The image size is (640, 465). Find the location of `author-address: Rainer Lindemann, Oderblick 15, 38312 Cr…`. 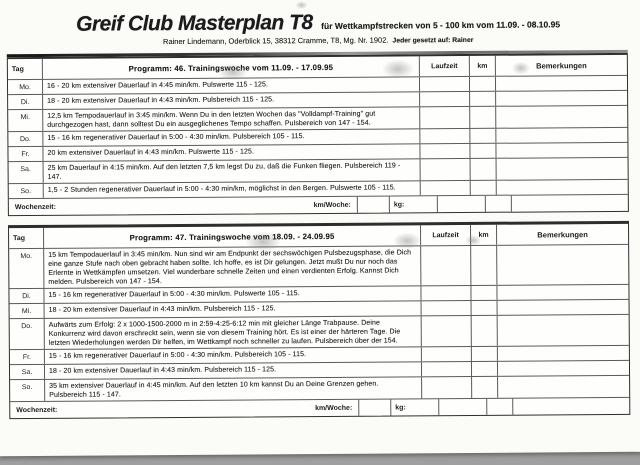

author-address: Rainer Lindemann, Oderblick 15, 38312 Cr… is located at coordinates (276, 41).